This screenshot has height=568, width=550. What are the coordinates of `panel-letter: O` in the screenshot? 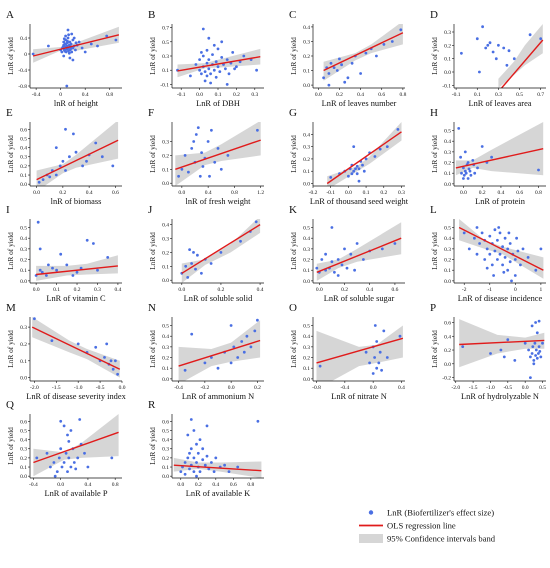 It's located at (293, 308).